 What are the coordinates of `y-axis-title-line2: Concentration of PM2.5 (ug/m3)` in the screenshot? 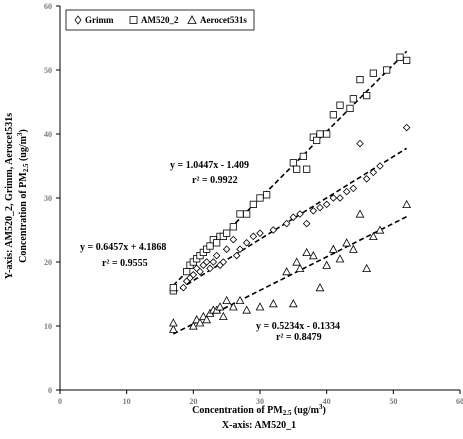 It's located at (23, 196).